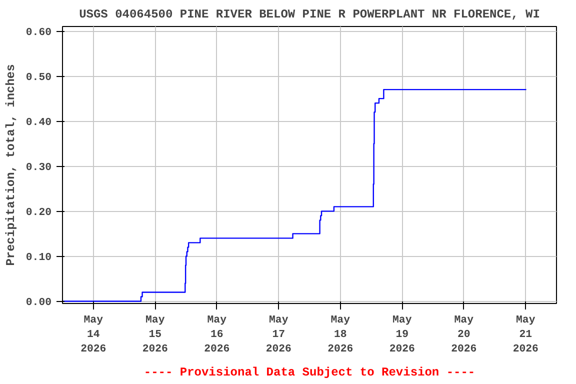 This screenshot has width=576, height=384. Describe the element at coordinates (39, 303) in the screenshot. I see `y-tick-label: 0.00` at that location.